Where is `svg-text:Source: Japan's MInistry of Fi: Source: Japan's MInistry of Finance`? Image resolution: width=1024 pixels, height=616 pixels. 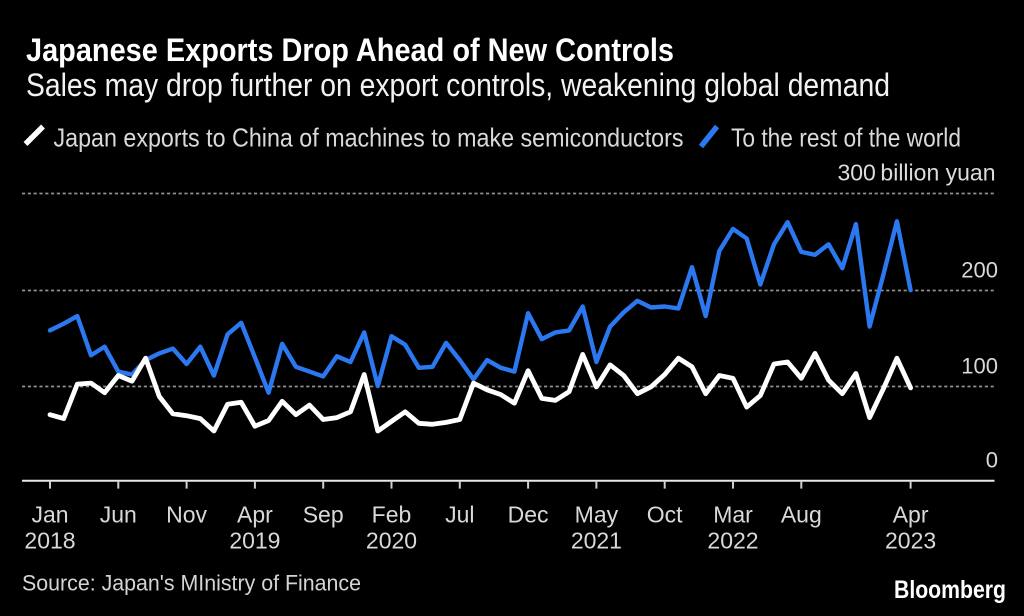
svg-text:Source: Japan's MInistry of Fi: Source: Japan's MInistry of Finance is located at coordinates (191, 583).